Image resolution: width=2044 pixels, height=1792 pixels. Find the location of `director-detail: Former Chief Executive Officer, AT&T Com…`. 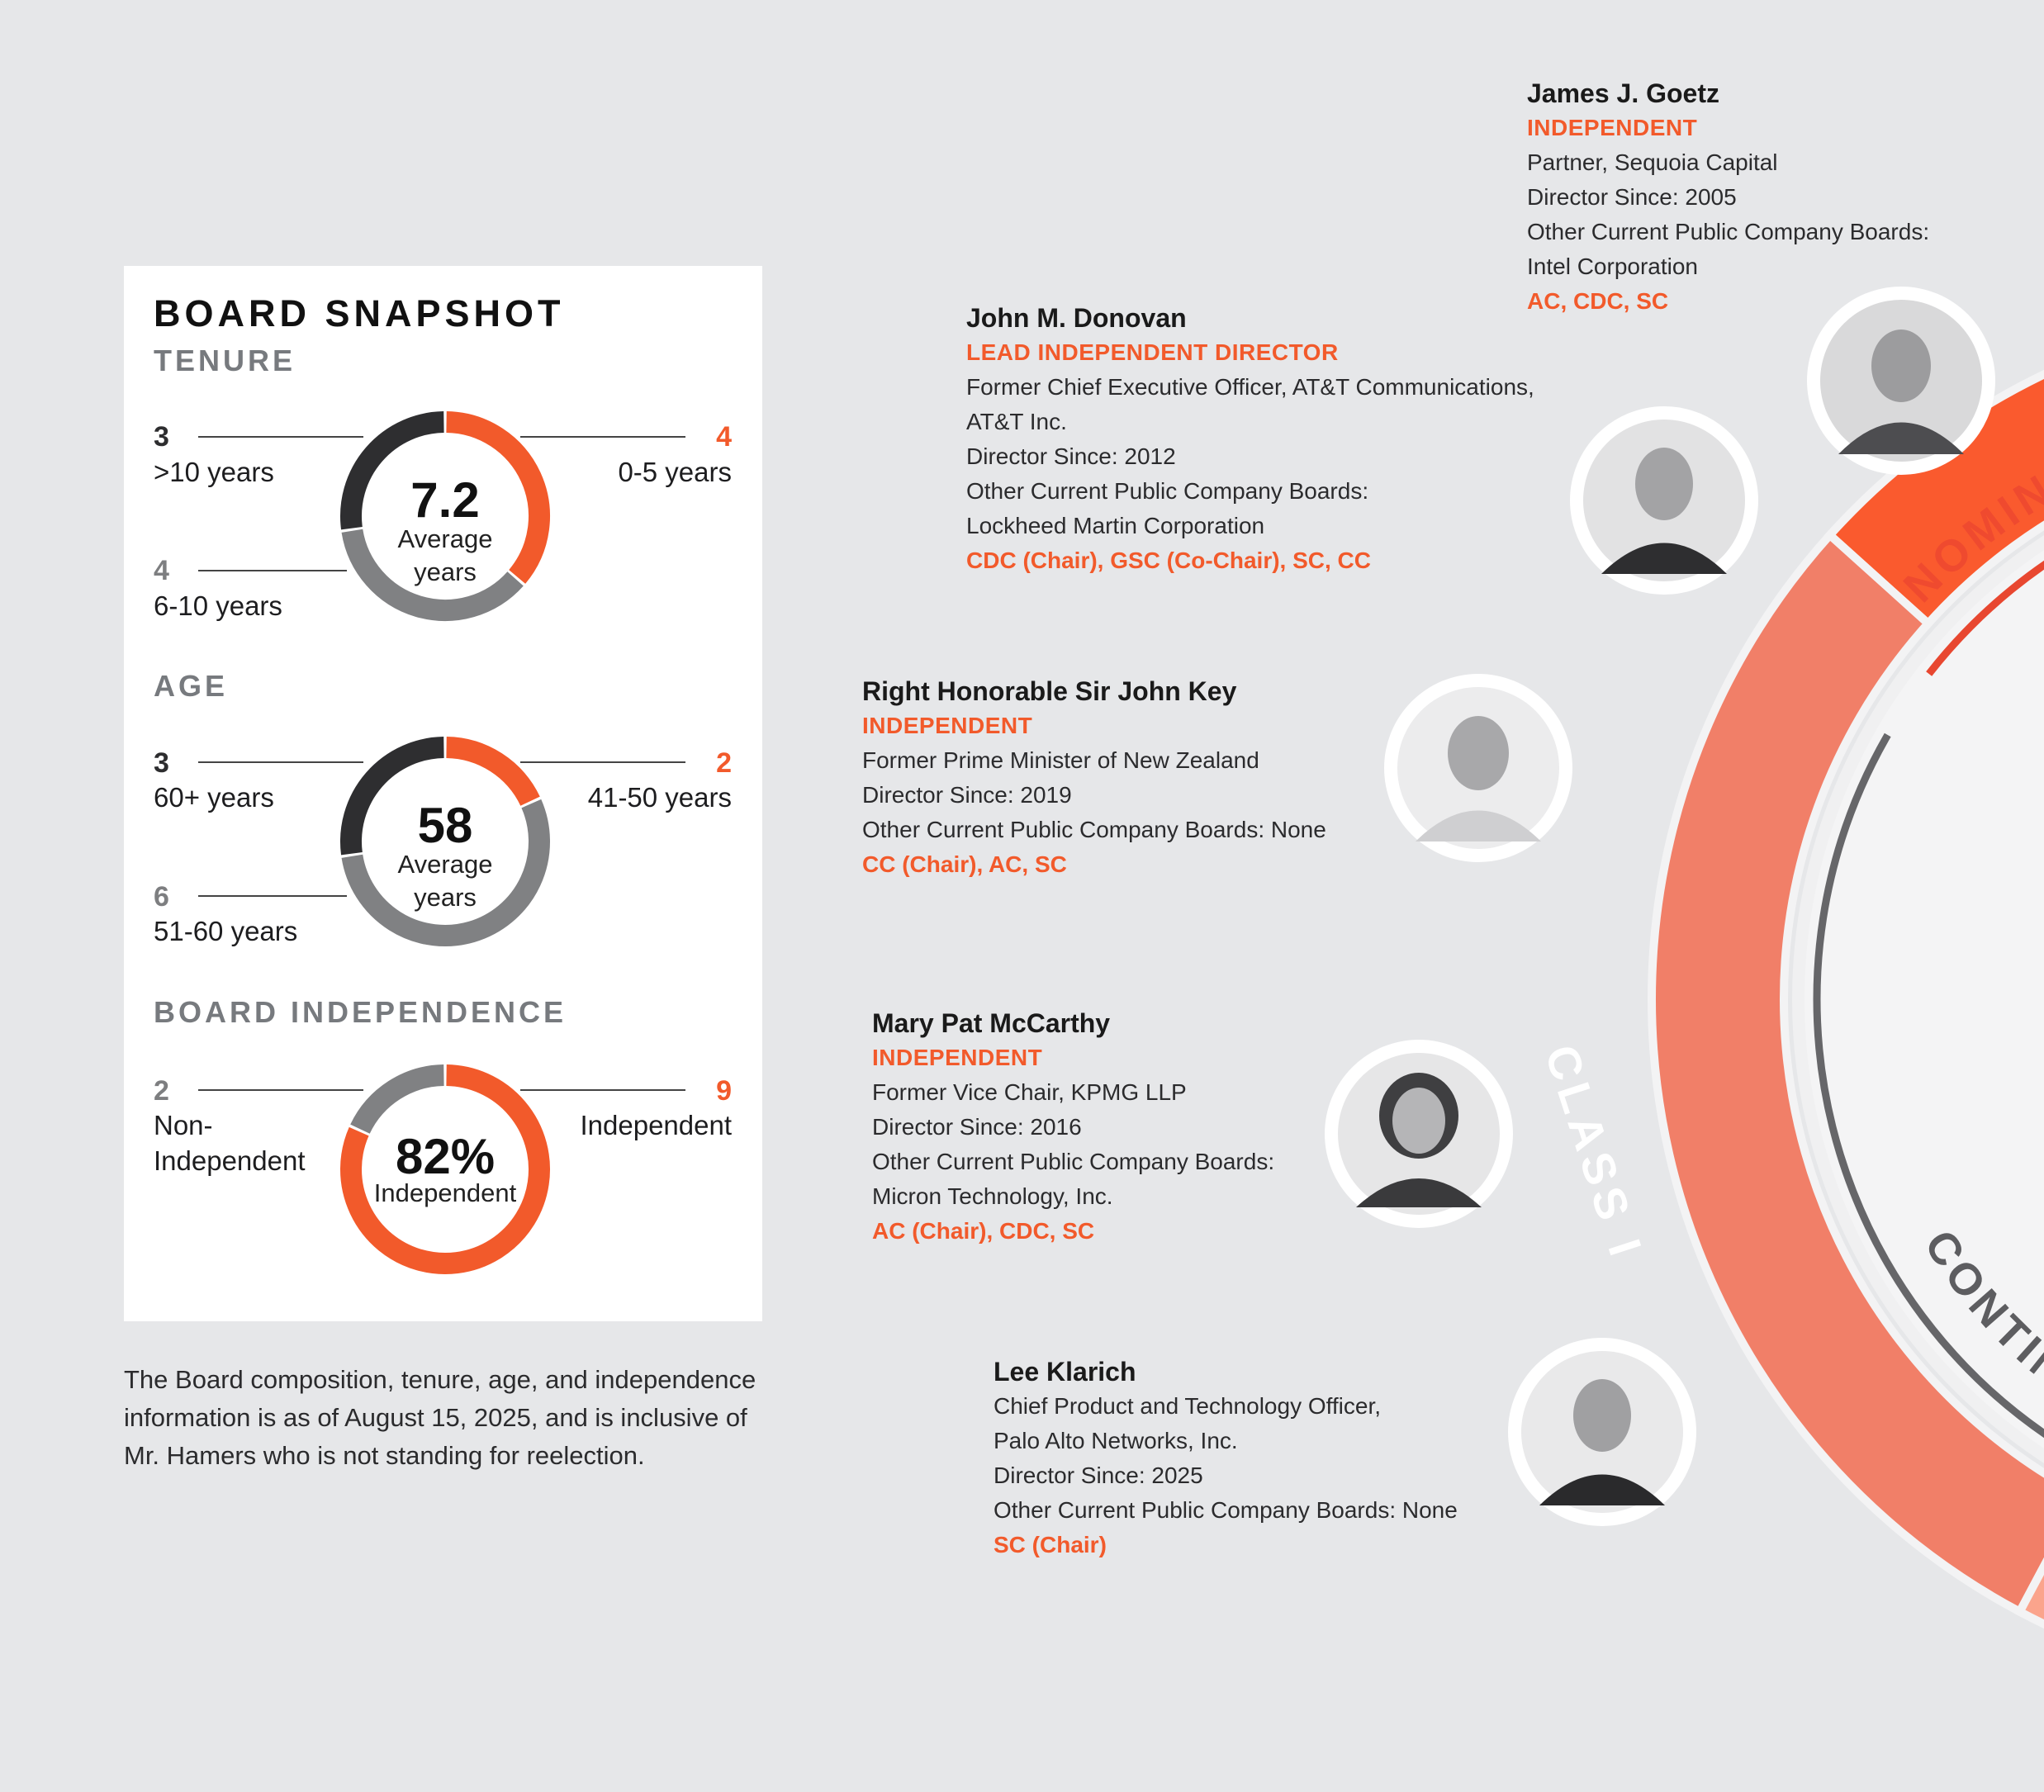

director-detail: Former Chief Executive Officer, AT&T Com… is located at coordinates (1250, 387).